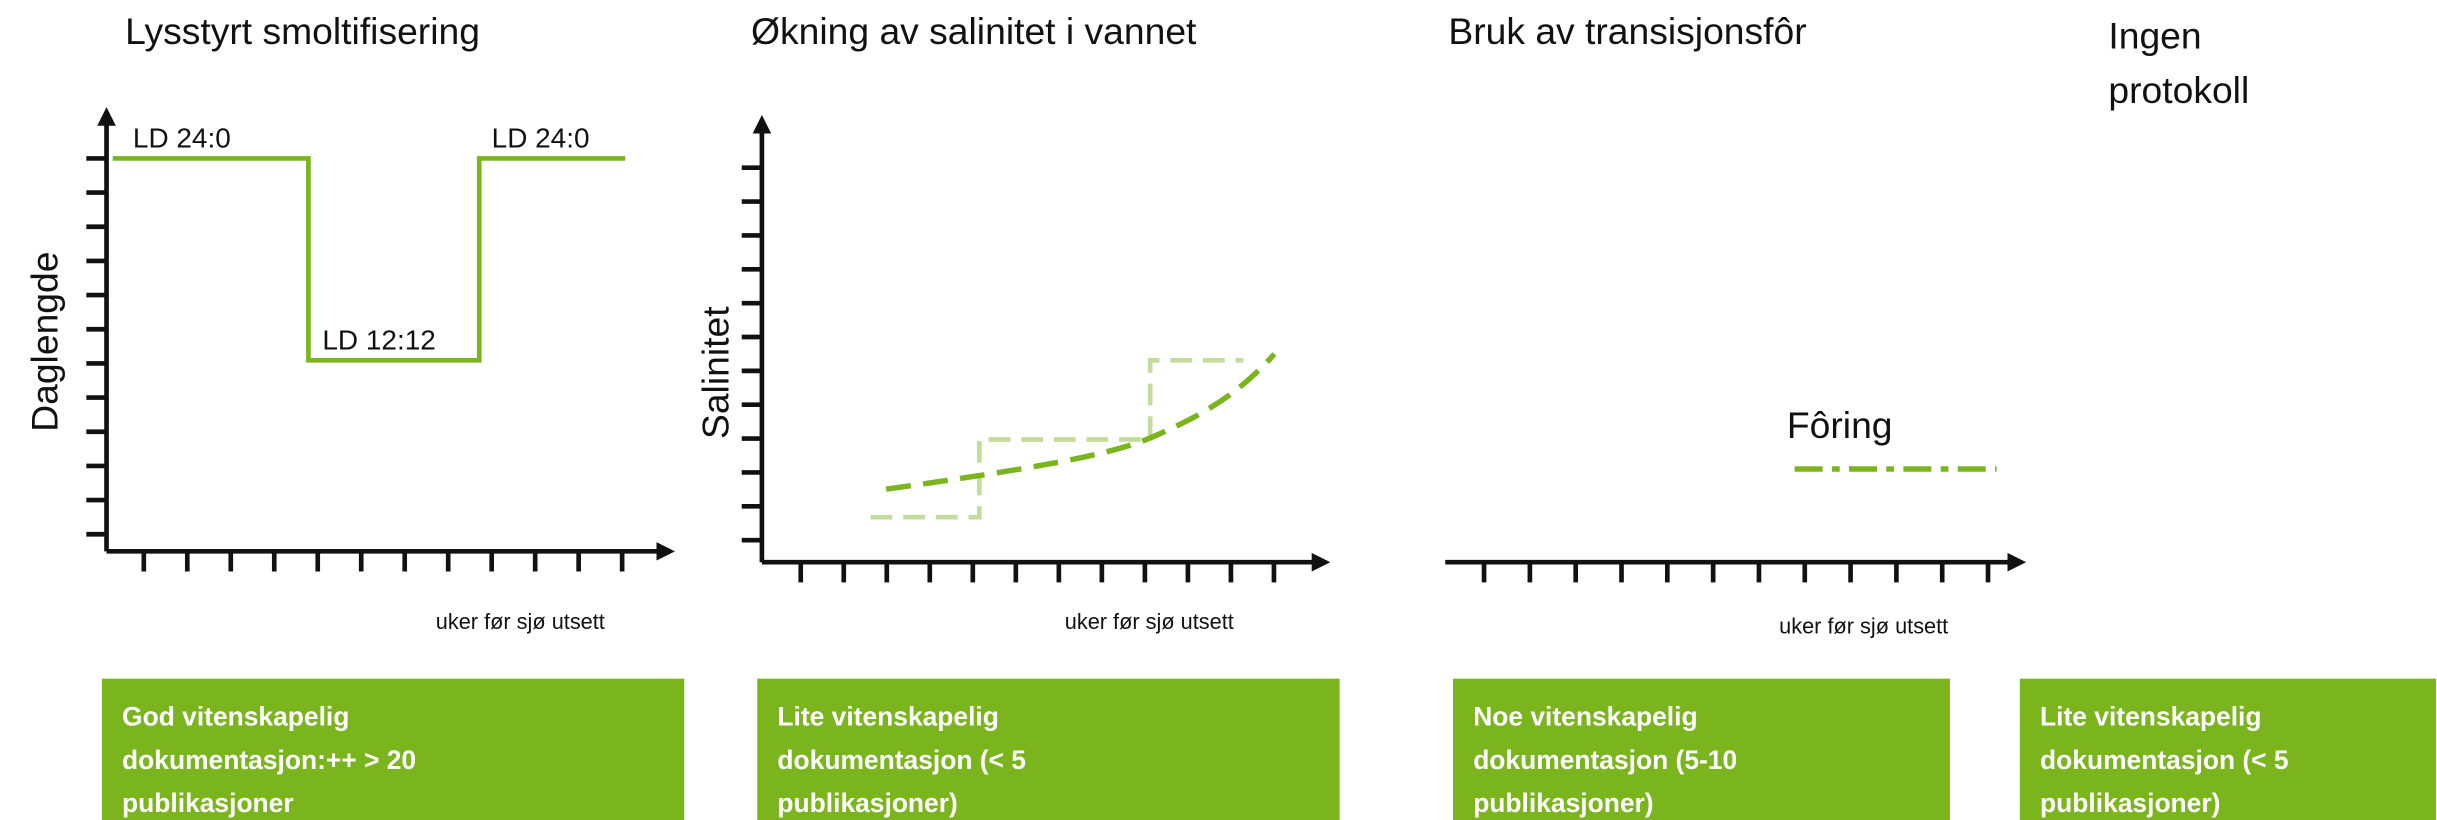 The width and height of the screenshot is (2437, 820). Describe the element at coordinates (269, 760) in the screenshot. I see `box-text: dokumentasjon:++ > 20` at that location.